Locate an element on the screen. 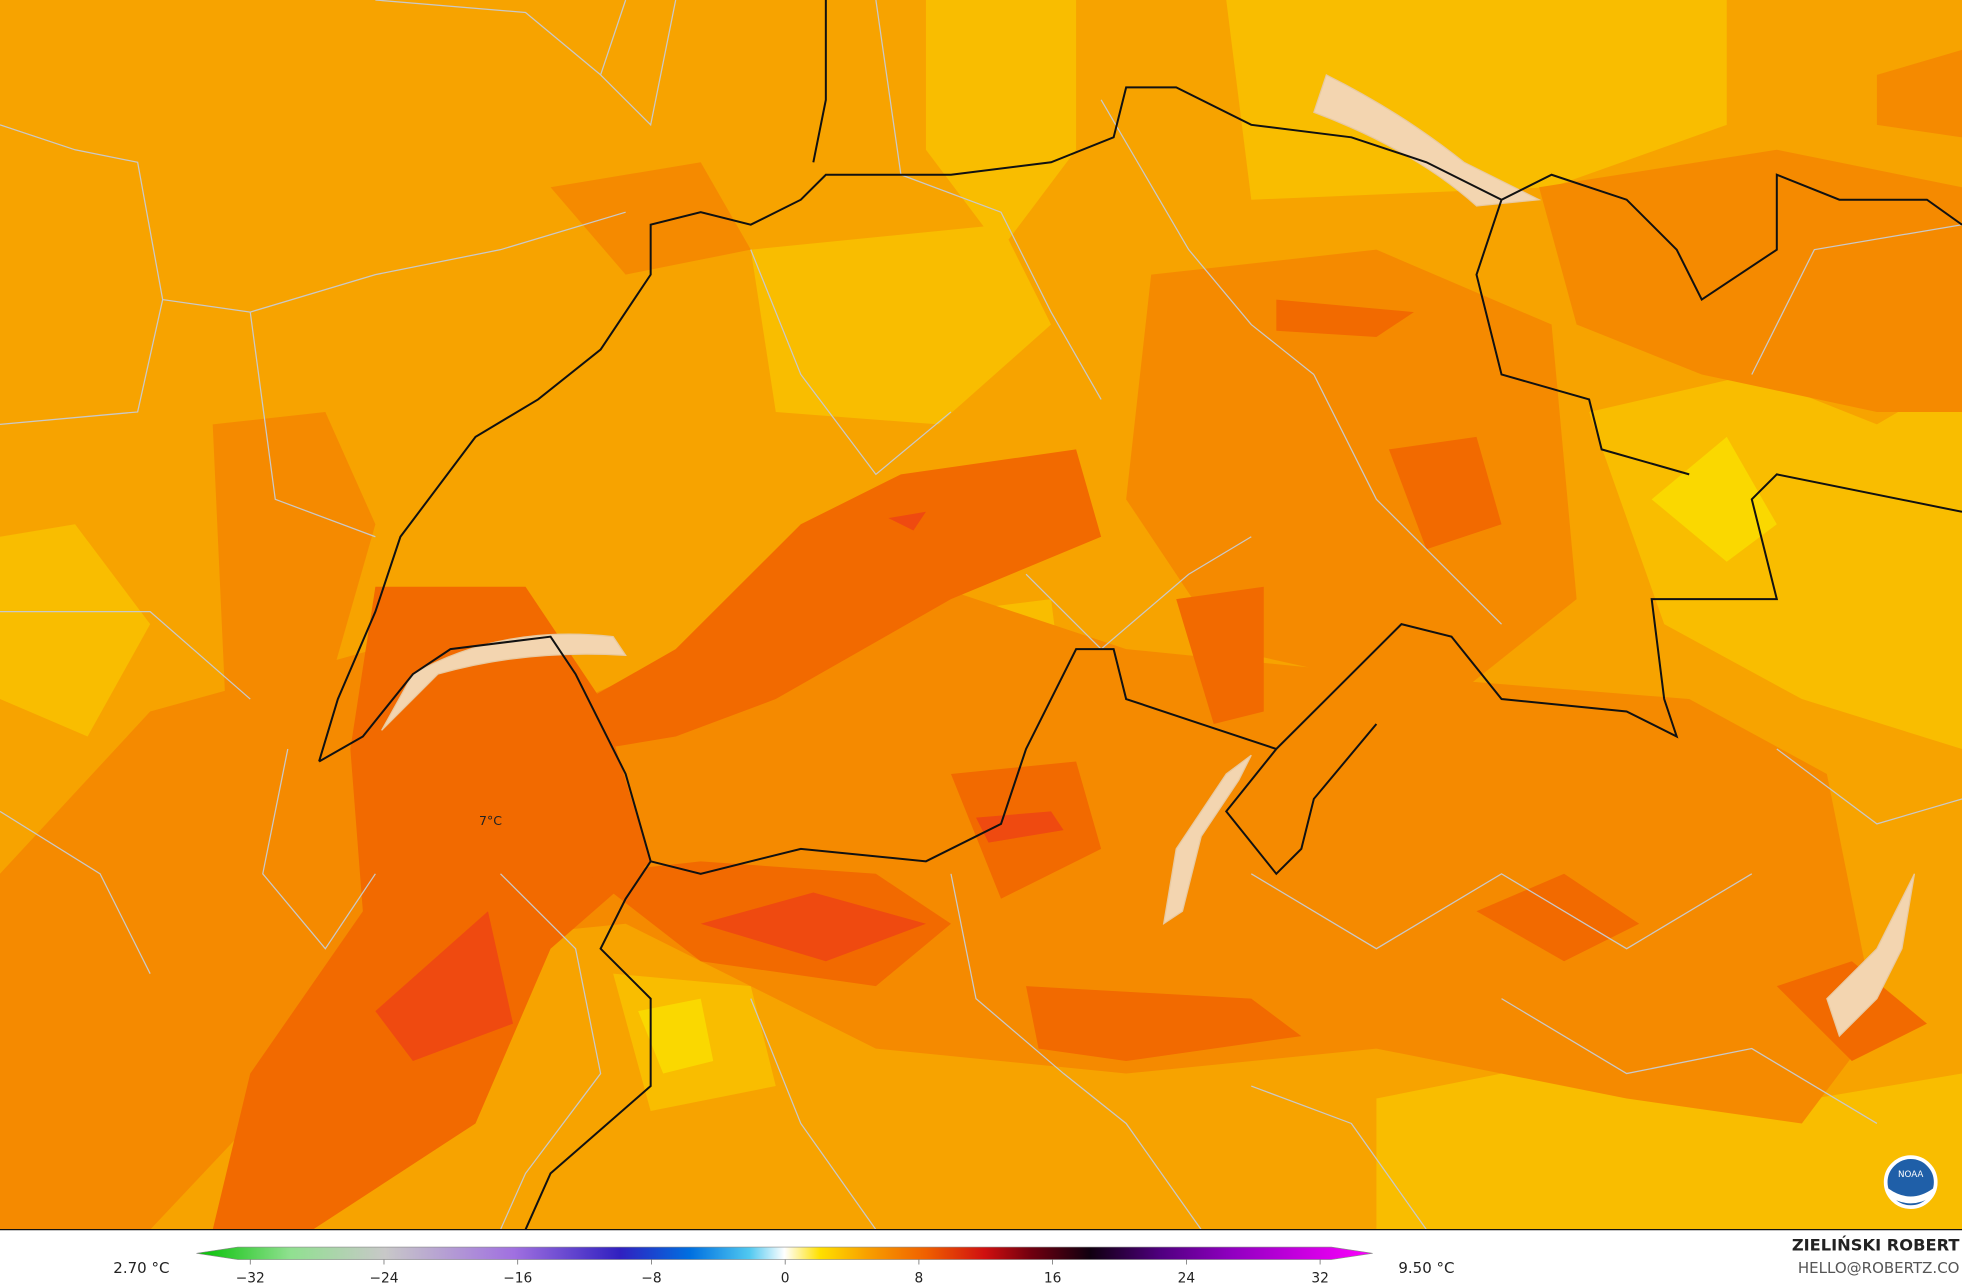 The image size is (1962, 1287). logo-text: NOAA is located at coordinates (1911, 1175).